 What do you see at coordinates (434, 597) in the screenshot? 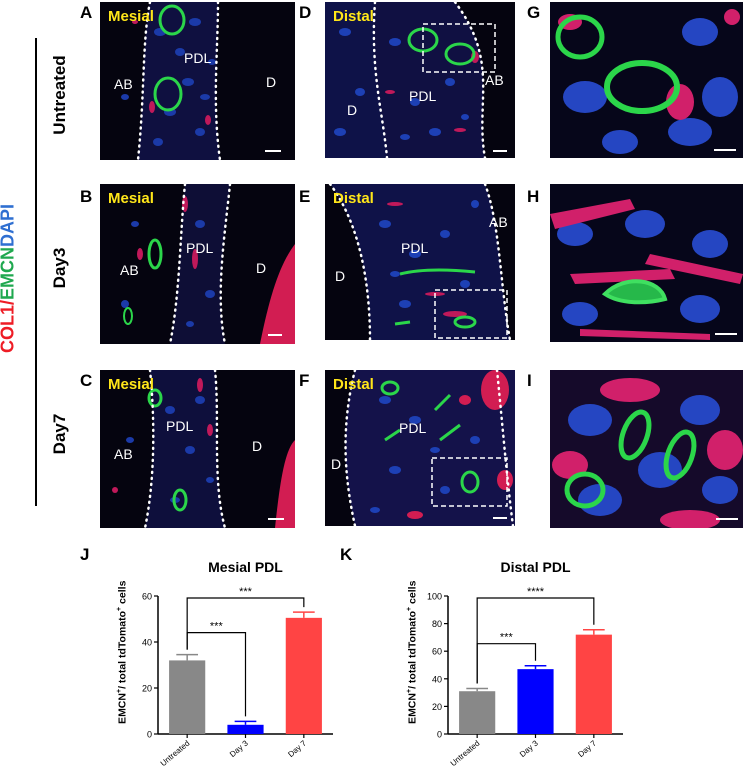
I see `y-tick-label: 100` at bounding box center [434, 597].